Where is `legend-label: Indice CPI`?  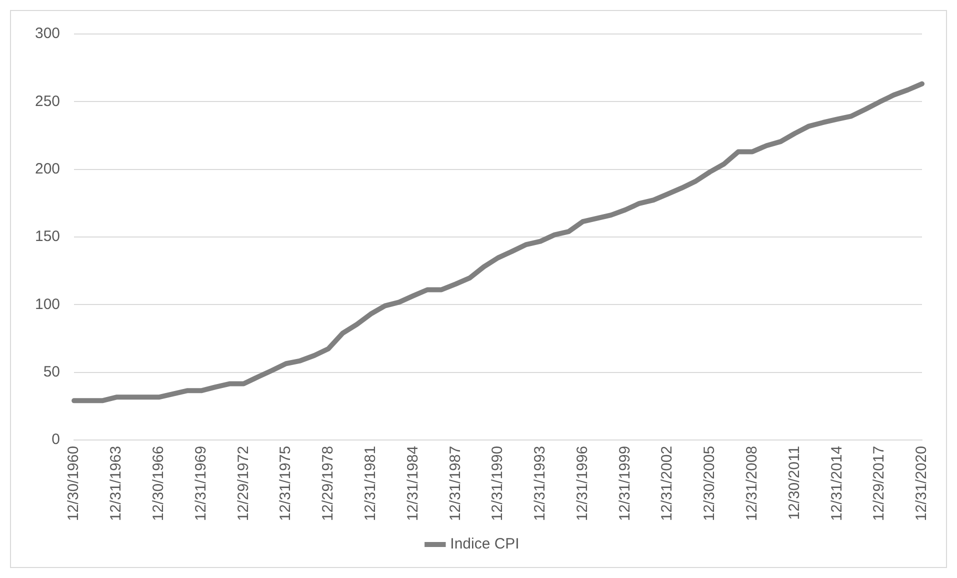 legend-label: Indice CPI is located at coordinates (485, 544).